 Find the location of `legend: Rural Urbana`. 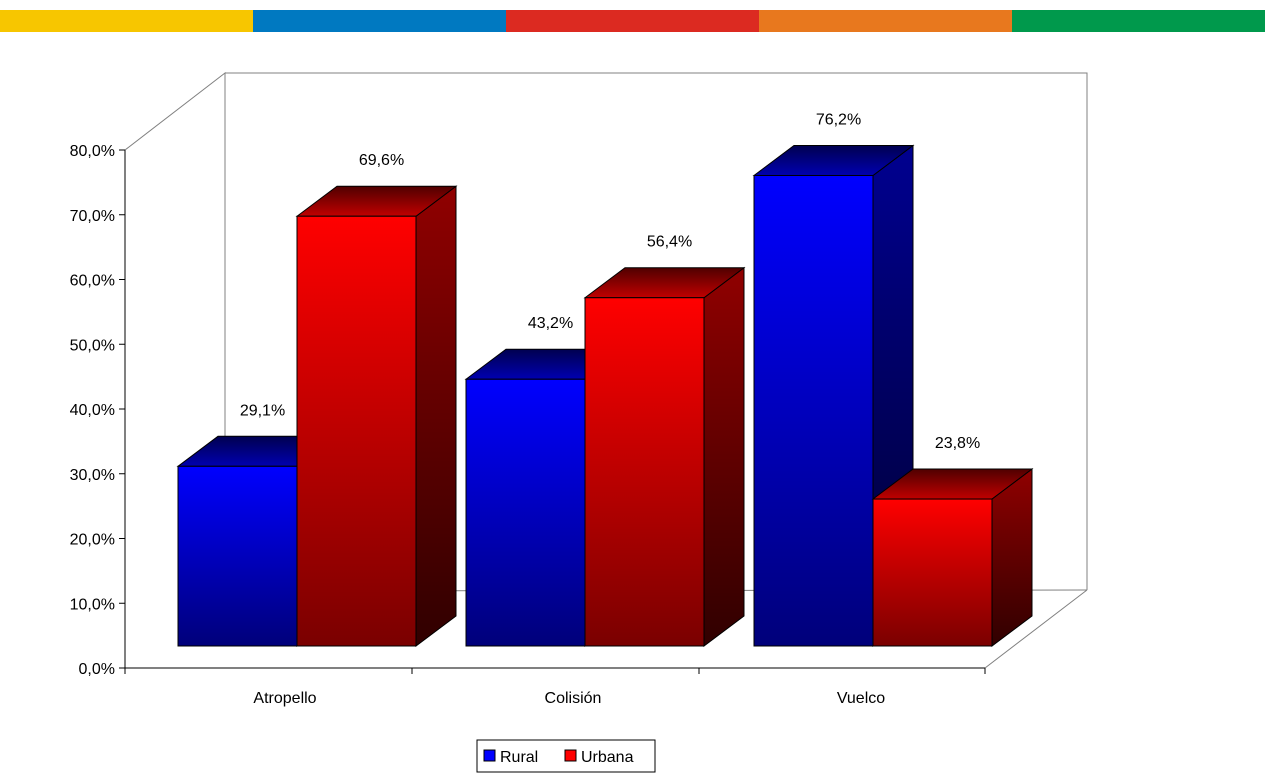

legend: Rural Urbana is located at coordinates (566, 756).